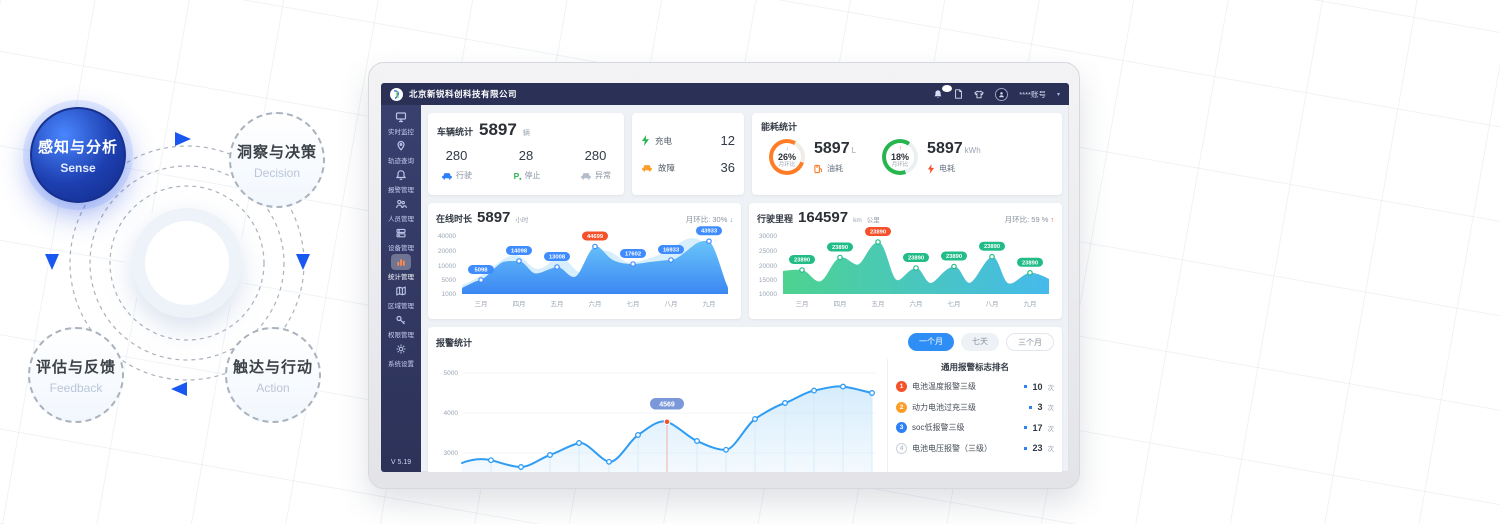 The image size is (1500, 524). I want to click on svg-text: 3000, so click(451, 453).